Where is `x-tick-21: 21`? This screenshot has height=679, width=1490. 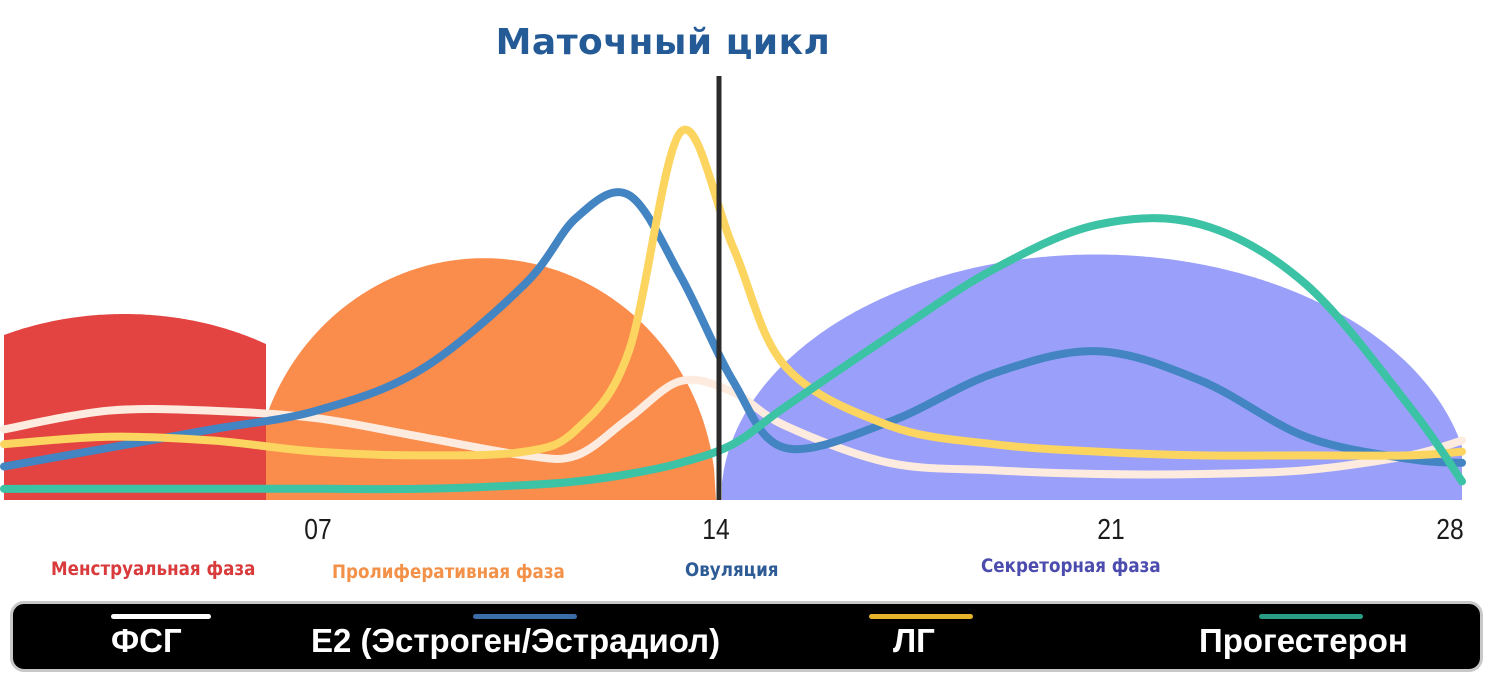 x-tick-21: 21 is located at coordinates (1111, 530).